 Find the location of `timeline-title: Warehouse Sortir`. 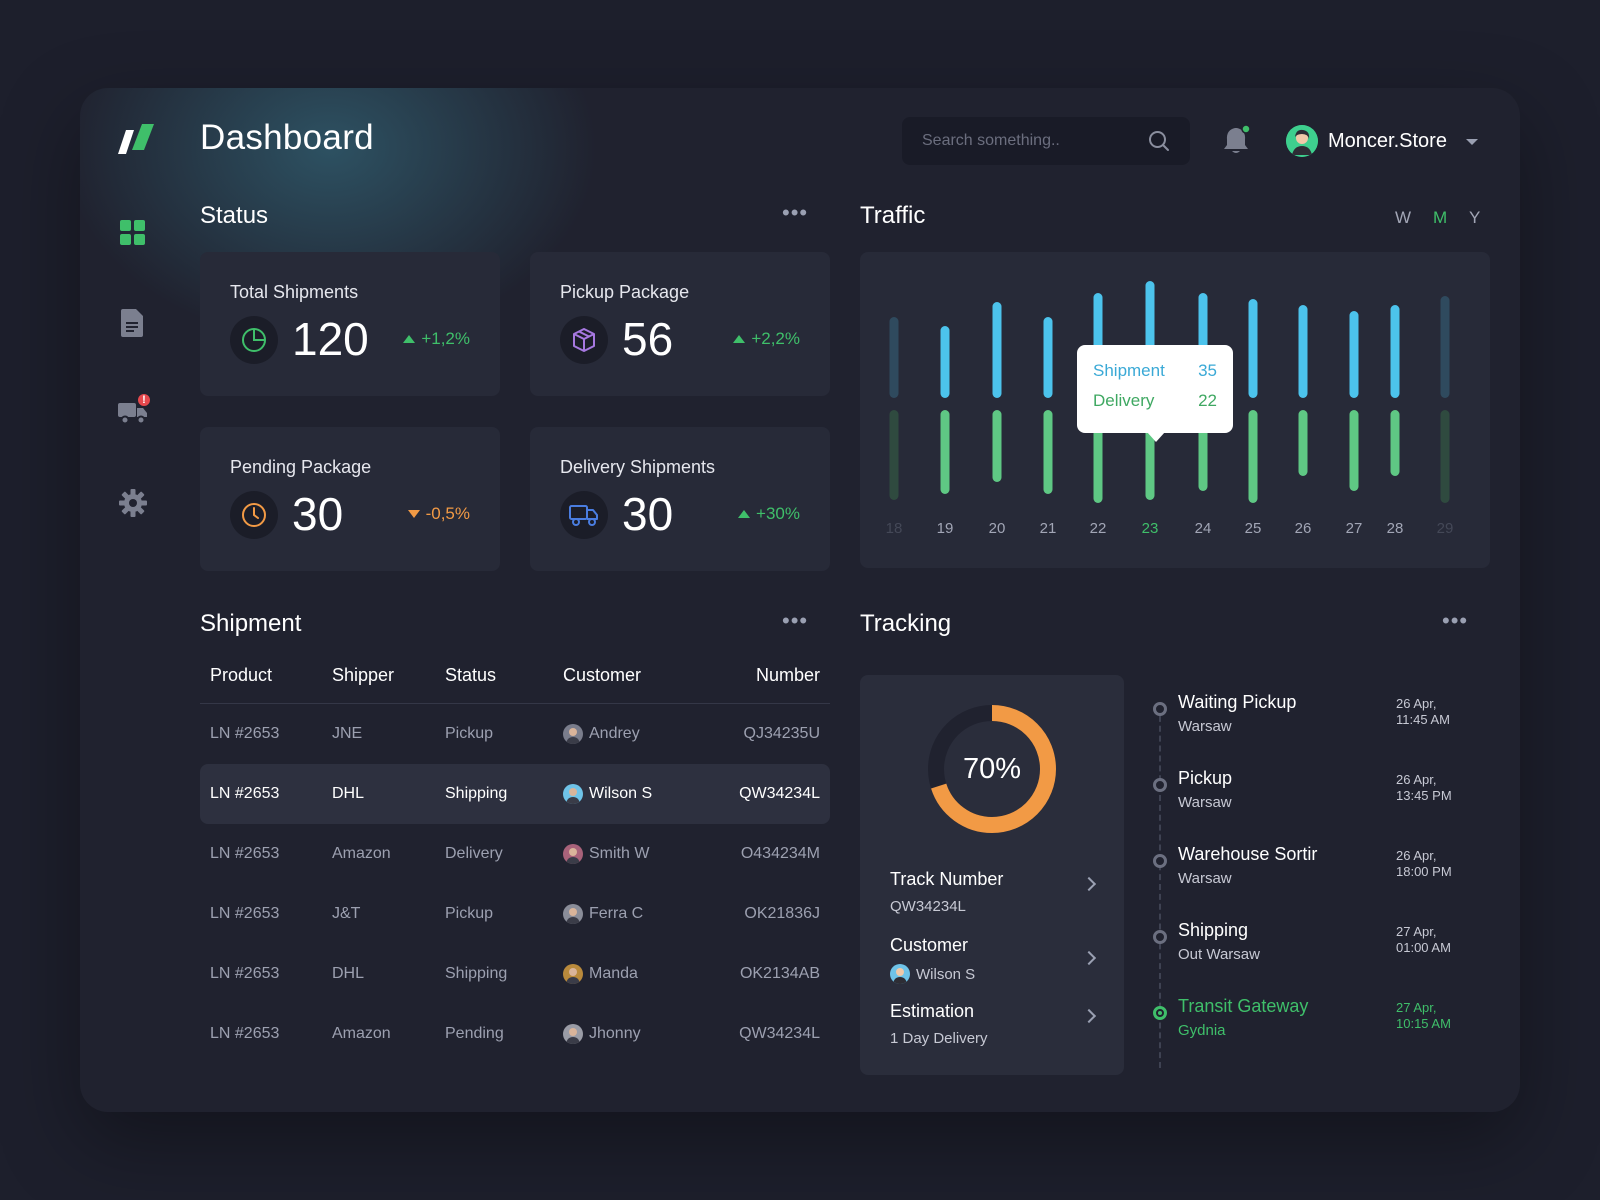

timeline-title: Warehouse Sortir is located at coordinates (1248, 854).